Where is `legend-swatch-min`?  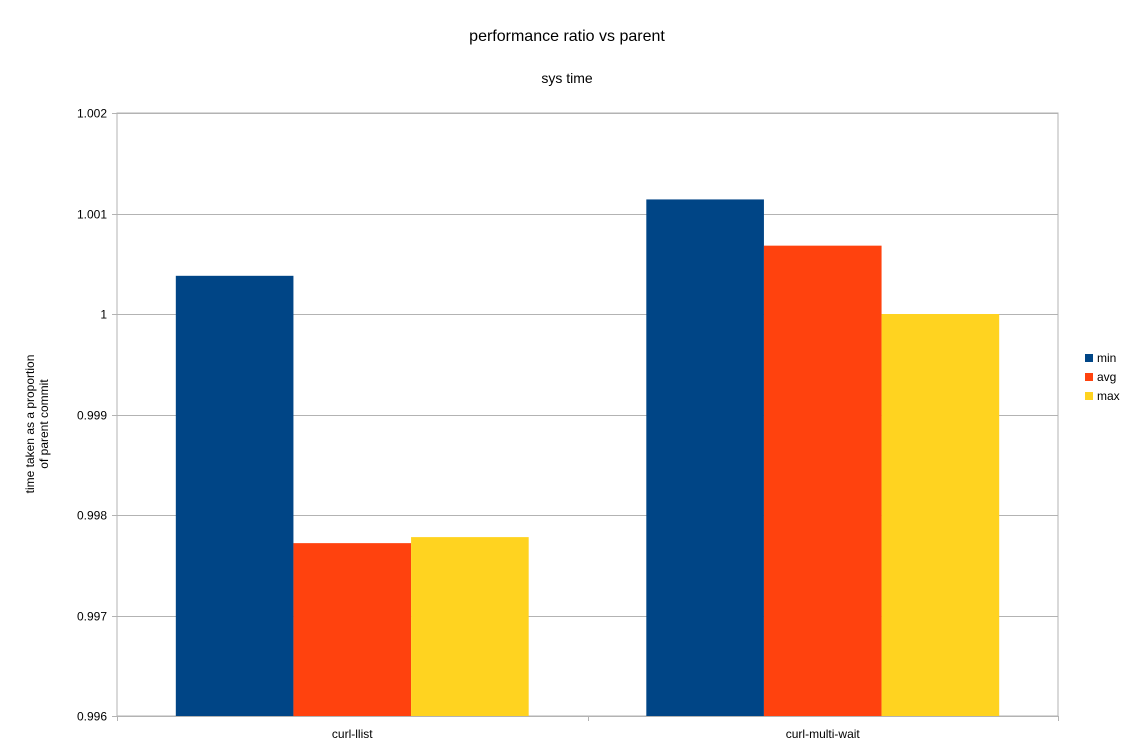 legend-swatch-min is located at coordinates (1089, 358).